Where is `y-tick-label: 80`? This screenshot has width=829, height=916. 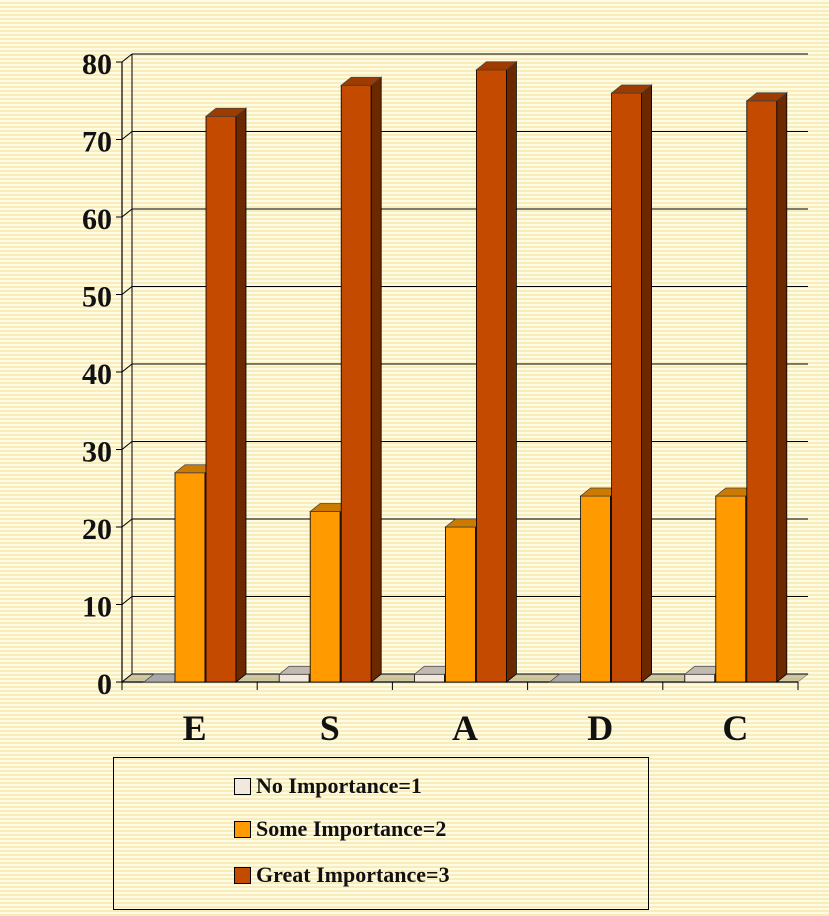
y-tick-label: 80 is located at coordinates (97, 64).